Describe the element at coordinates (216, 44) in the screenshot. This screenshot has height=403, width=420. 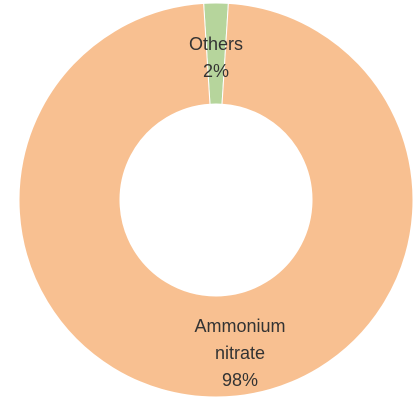
I see `slice-category-label: Others` at that location.